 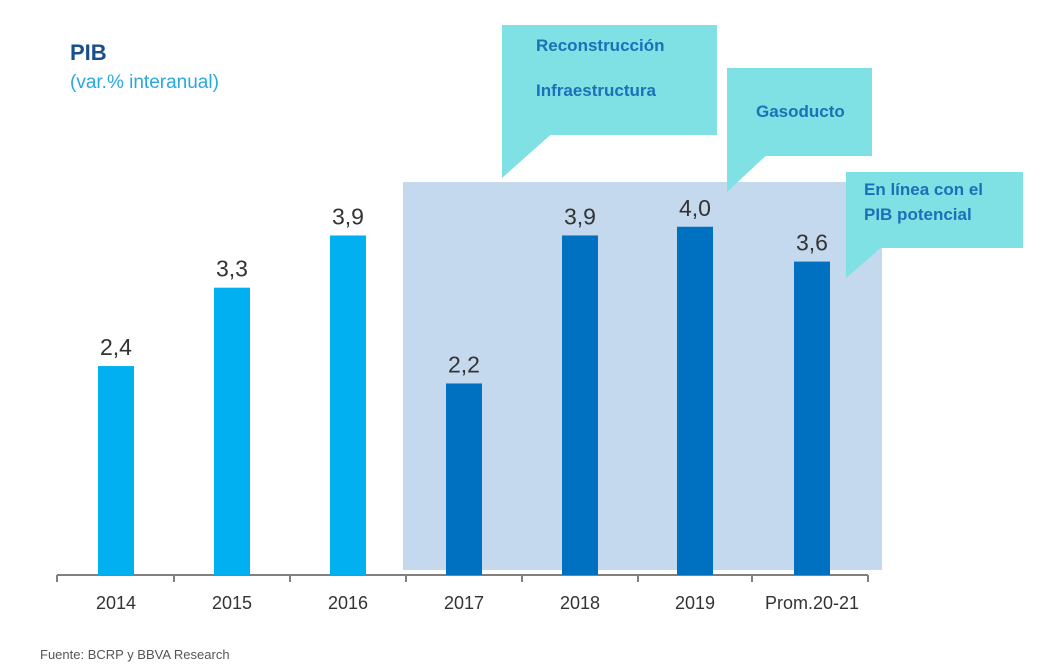 What do you see at coordinates (232, 431) in the screenshot?
I see `bar-2015` at bounding box center [232, 431].